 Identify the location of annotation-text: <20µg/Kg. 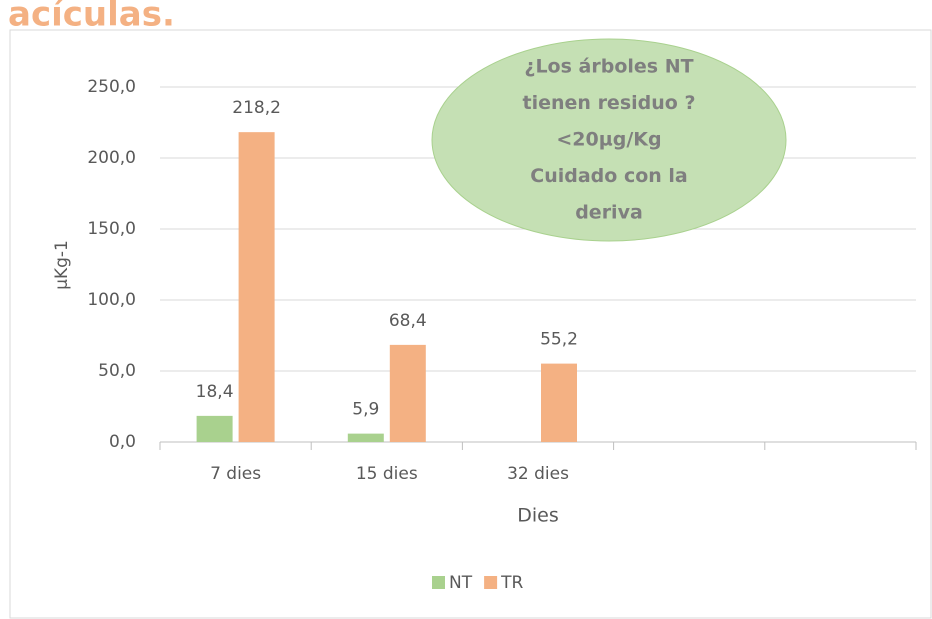
(608, 140).